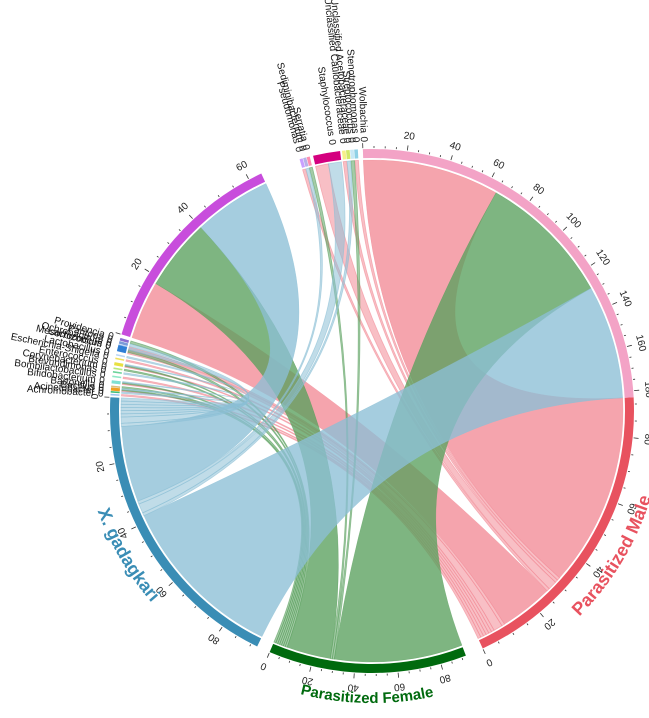 Image resolution: width=649 pixels, height=718 pixels. I want to click on arc-bifidobacterium, so click(116, 382).